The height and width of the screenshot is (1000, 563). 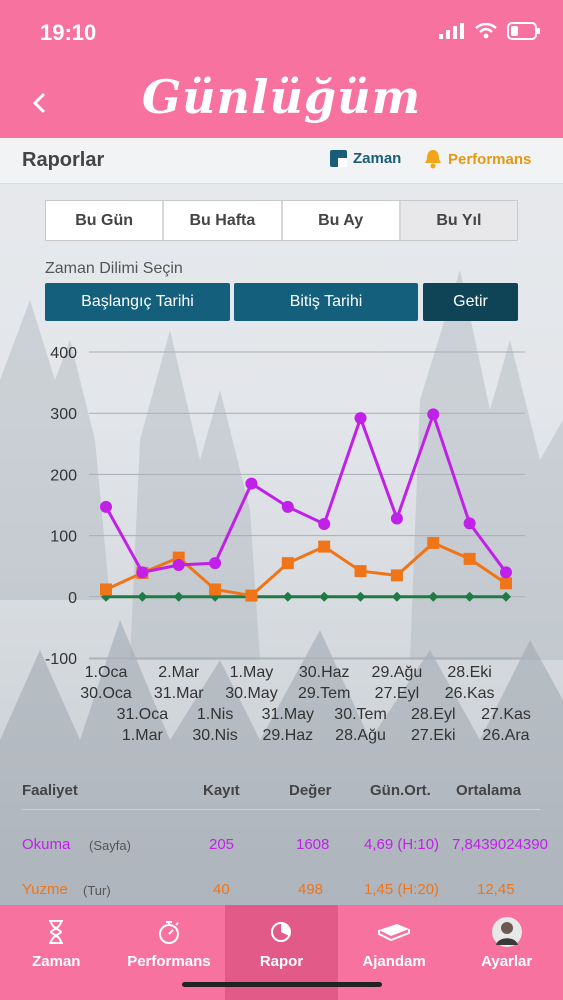 What do you see at coordinates (360, 735) in the screenshot?
I see `x-tick-label: 28.Ağu` at bounding box center [360, 735].